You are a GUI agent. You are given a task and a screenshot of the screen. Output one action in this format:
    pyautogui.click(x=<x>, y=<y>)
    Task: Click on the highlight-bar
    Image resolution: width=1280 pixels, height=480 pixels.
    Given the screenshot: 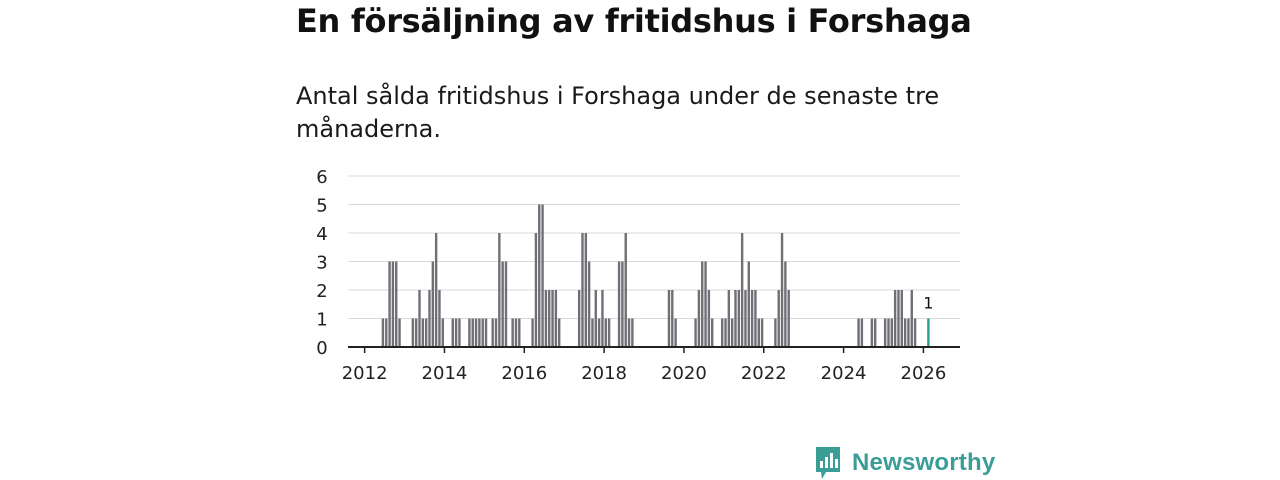 What is the action you would take?
    pyautogui.click(x=928, y=332)
    